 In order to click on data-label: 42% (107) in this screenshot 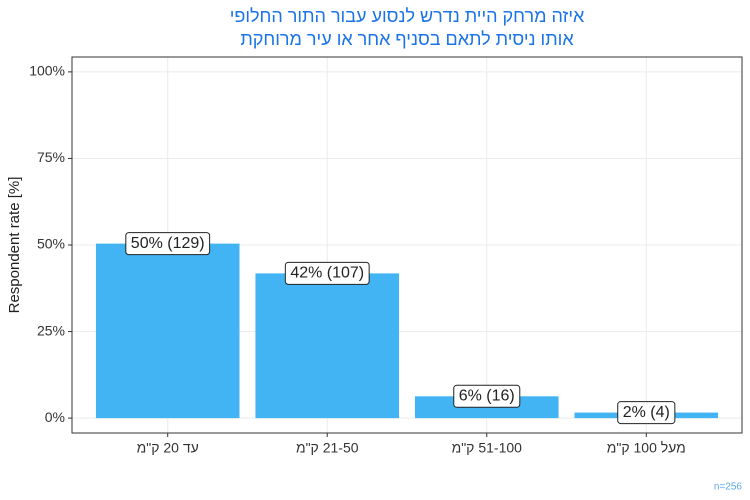, I will do `click(327, 273)`.